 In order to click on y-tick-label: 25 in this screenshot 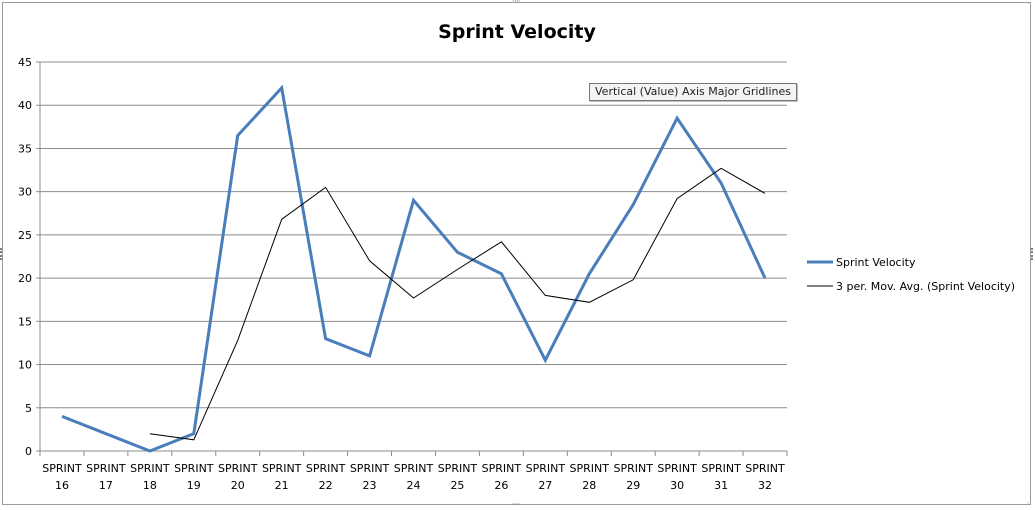, I will do `click(25, 235)`.